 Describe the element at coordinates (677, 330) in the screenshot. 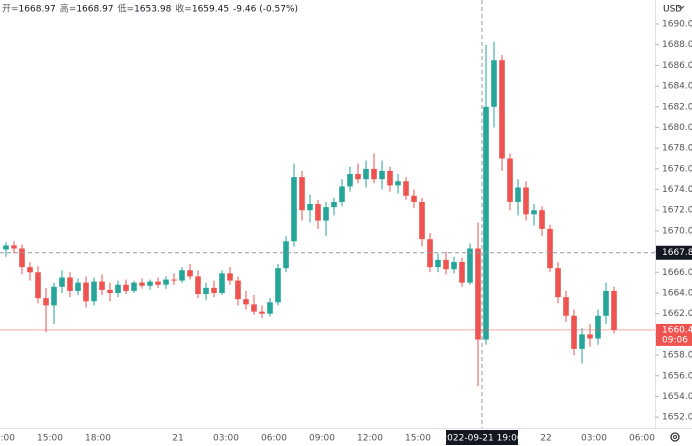

I see `last-price-label: 1660.43` at that location.